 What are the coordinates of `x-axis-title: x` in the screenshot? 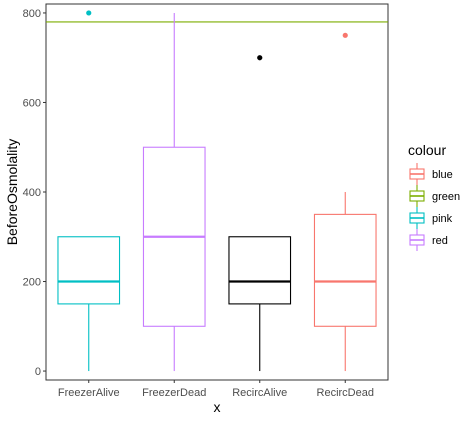 It's located at (217, 407).